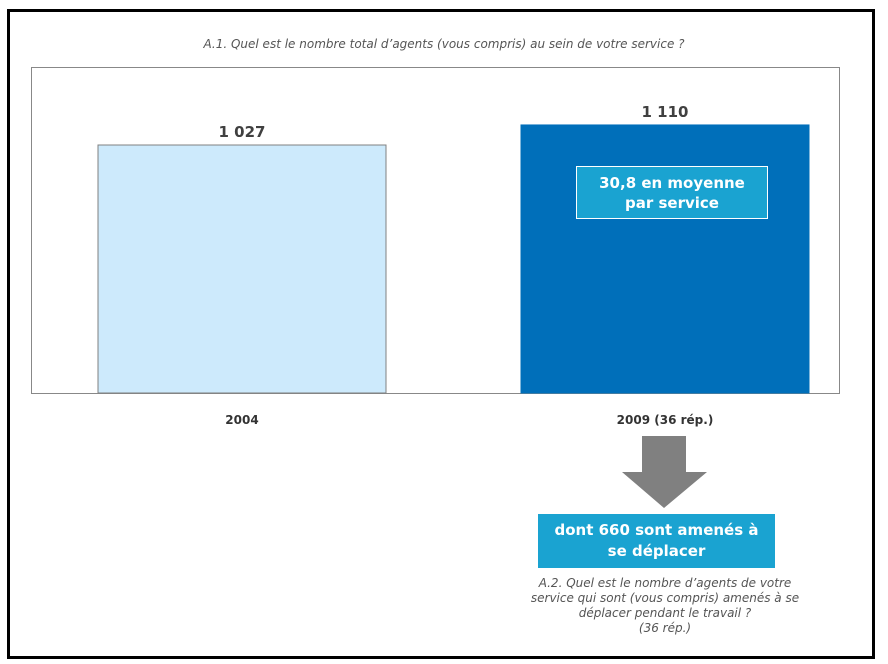 This screenshot has width=888, height=664. I want to click on category-label-0: 2004, so click(241, 420).